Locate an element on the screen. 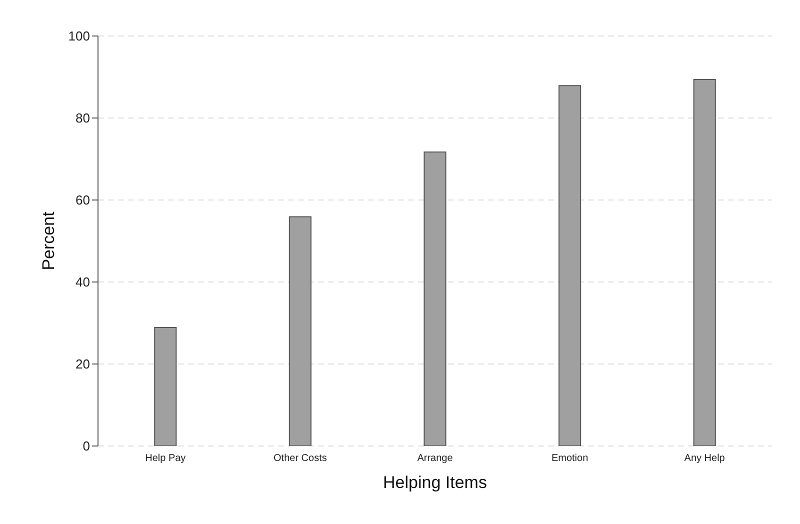 Image resolution: width=800 pixels, height=524 pixels. y-tick-label: 0 is located at coordinates (86, 446).